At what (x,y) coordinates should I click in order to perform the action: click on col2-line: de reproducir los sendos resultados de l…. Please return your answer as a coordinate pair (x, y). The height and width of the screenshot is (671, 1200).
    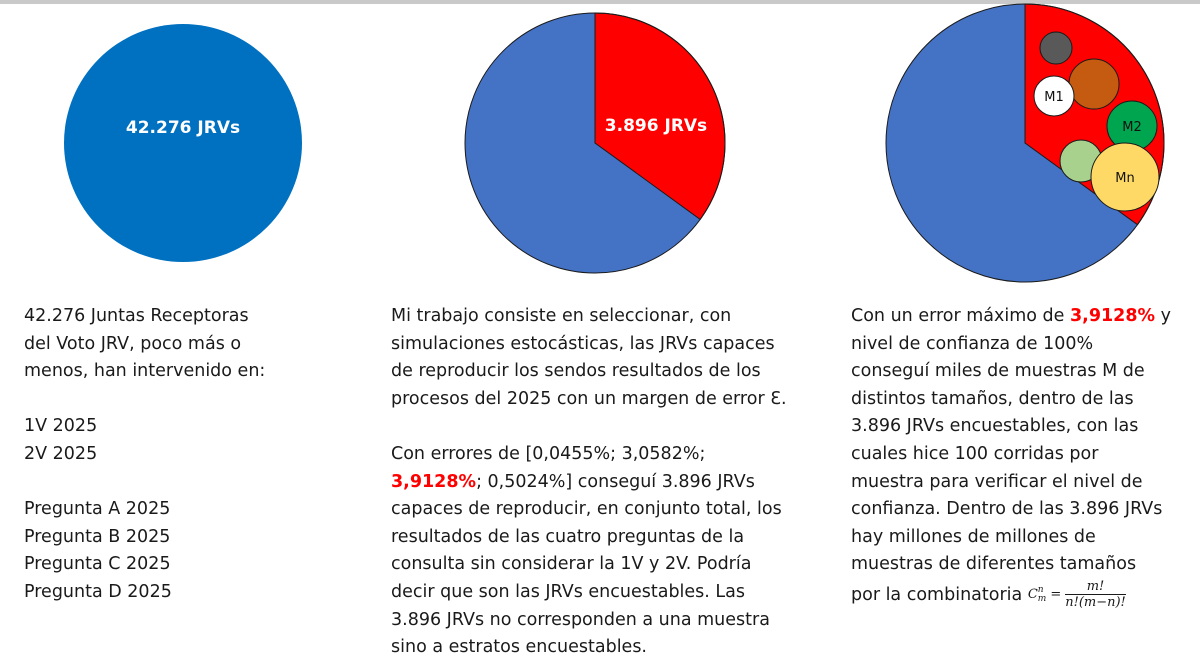
    Looking at the image, I should click on (576, 371).